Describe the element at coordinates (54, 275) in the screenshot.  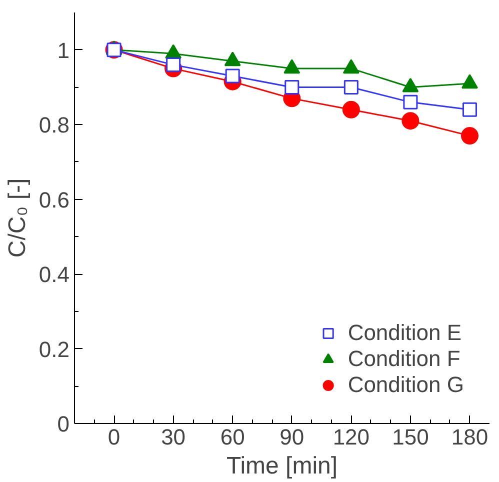
I see `y-tick-label: 0.4` at that location.